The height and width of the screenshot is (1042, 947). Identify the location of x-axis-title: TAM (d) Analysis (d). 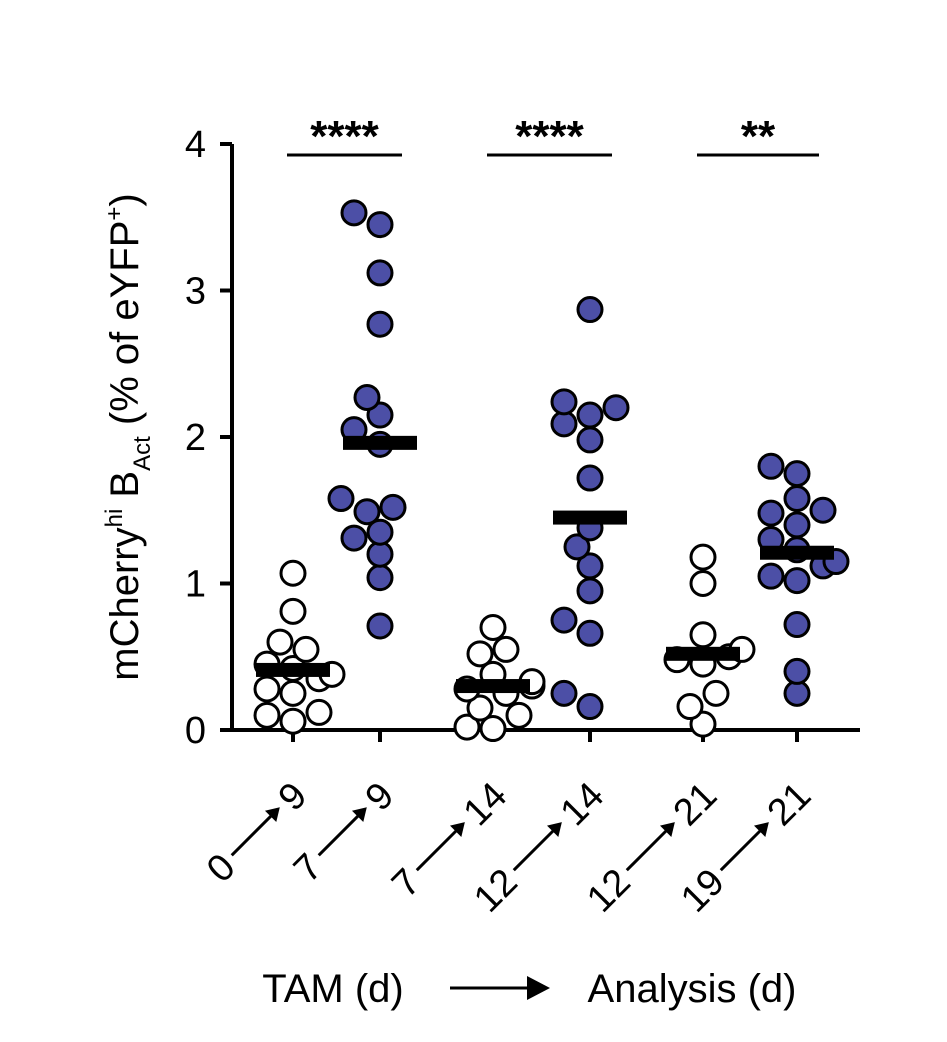
(529, 989).